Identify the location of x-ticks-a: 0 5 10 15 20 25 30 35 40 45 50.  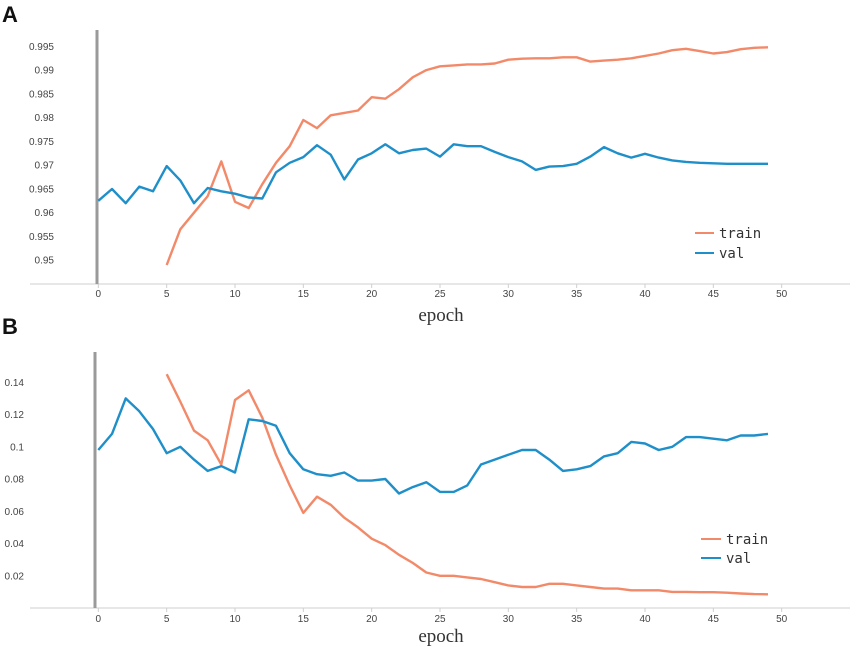
(442, 292).